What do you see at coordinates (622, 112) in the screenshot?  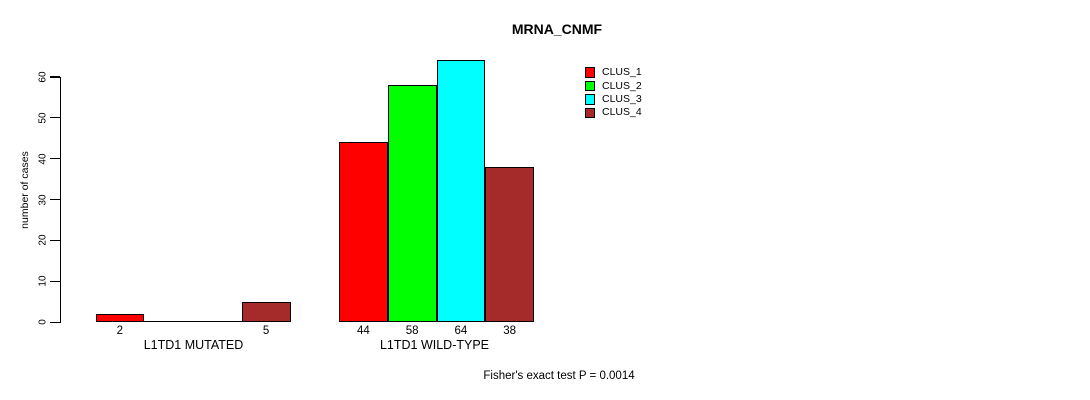 I see `legend-label: CLUS_4` at bounding box center [622, 112].